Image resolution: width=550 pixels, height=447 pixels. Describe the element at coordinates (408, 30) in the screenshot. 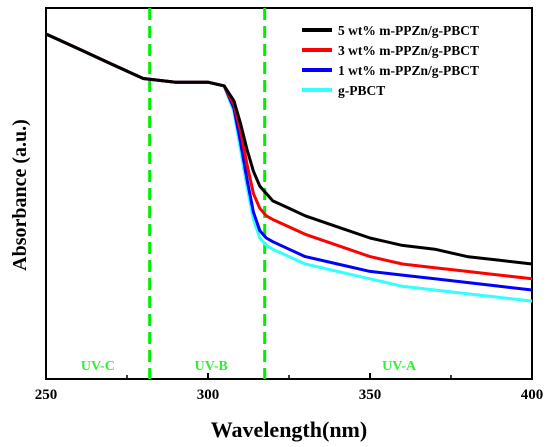

I see `legend-label-0: 5 wt% m-PPZn/g-PBCT` at that location.